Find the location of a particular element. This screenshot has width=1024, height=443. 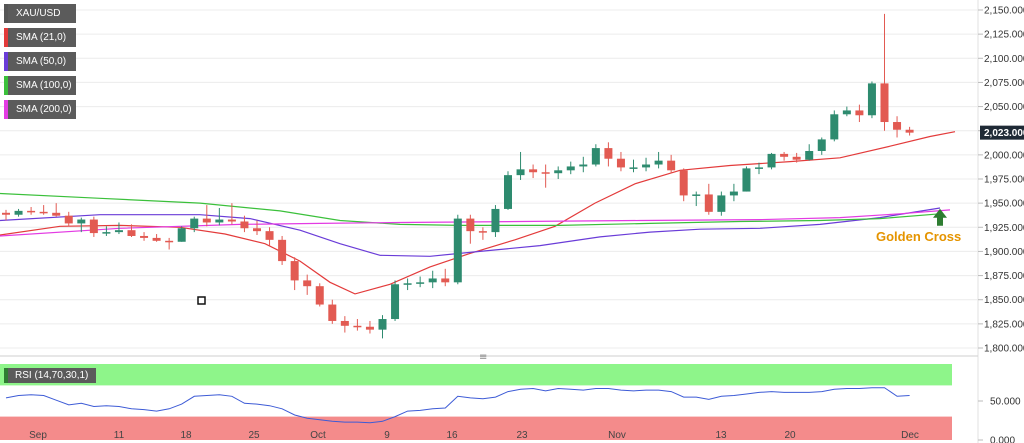

x-tick-label: 23 is located at coordinates (522, 435).